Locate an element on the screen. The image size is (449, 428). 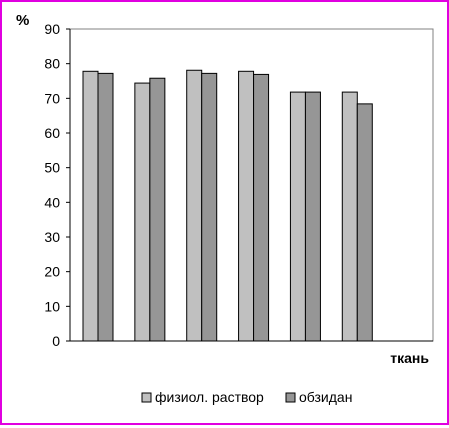
y-tick-label: 50 is located at coordinates (52, 168).